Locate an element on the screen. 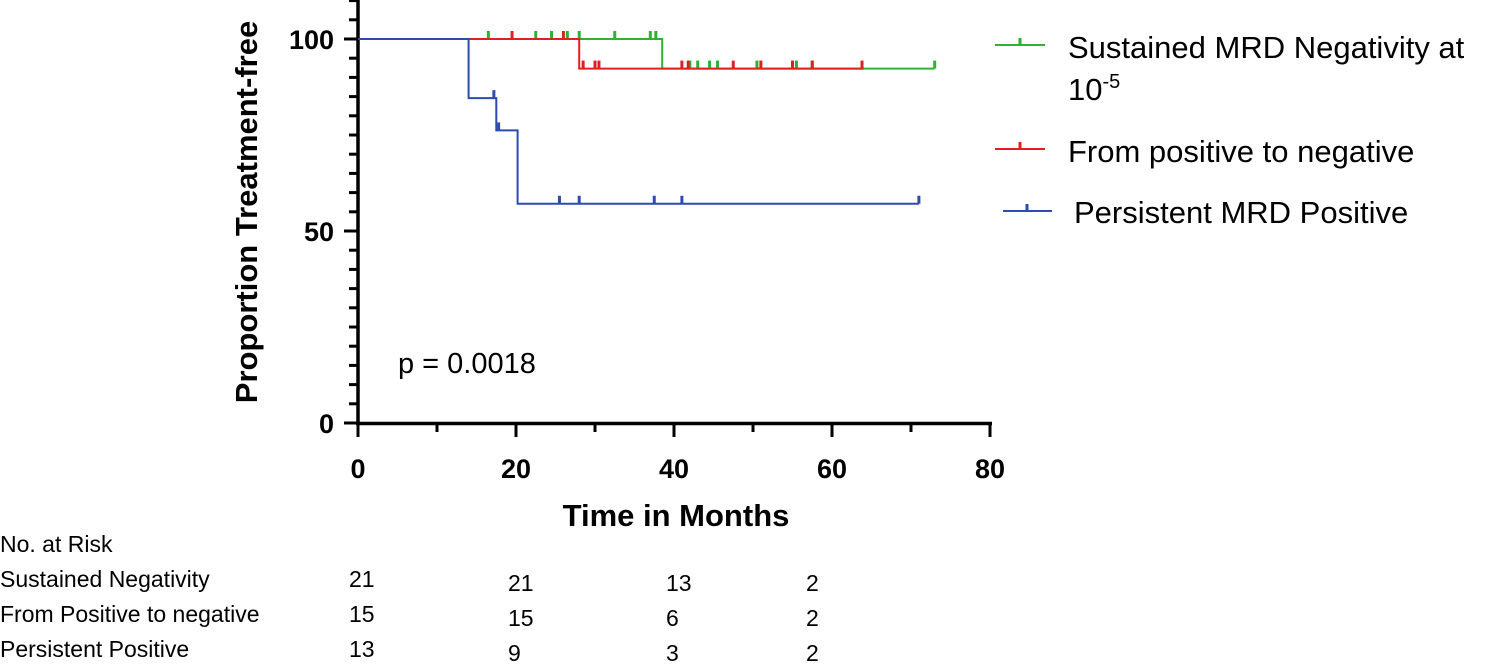 The width and height of the screenshot is (1500, 664). legend-label-persistent-positive: Persistent MRD Positive is located at coordinates (1241, 212).